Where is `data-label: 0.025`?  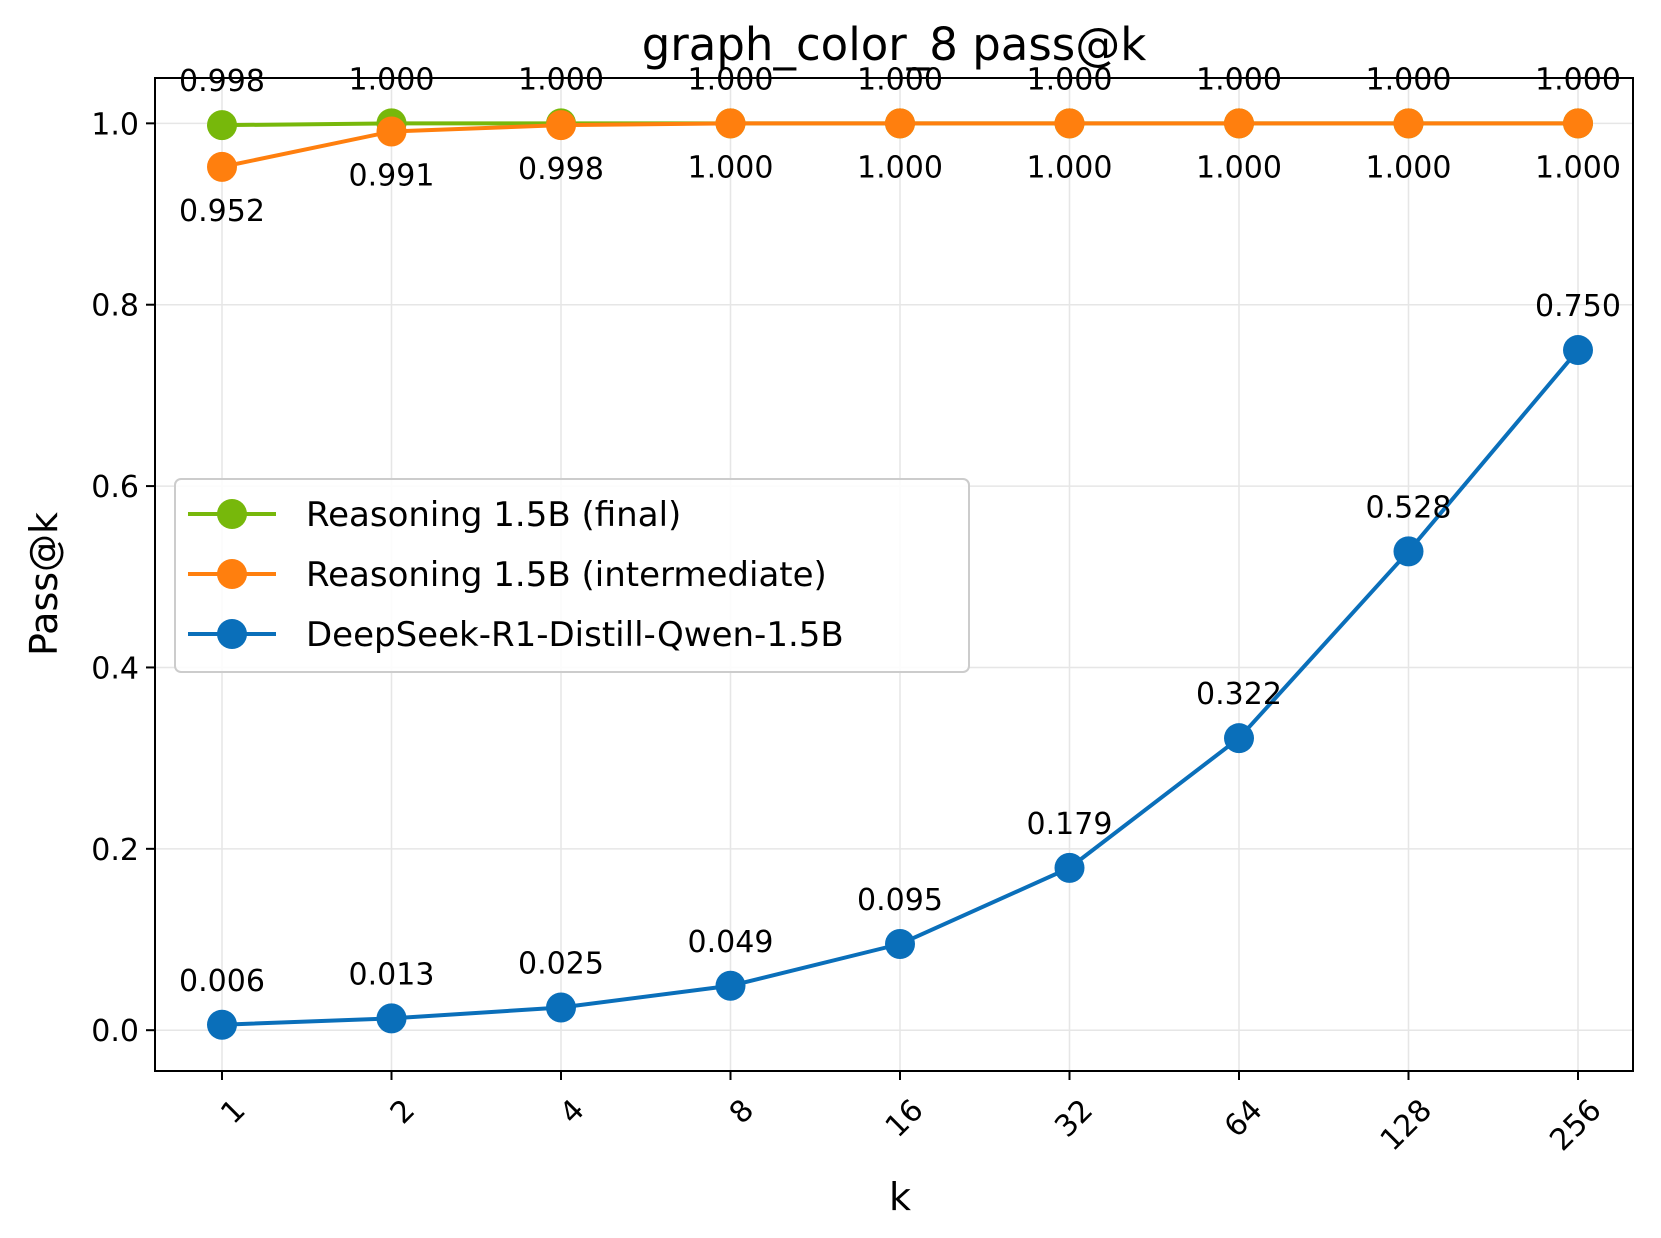 data-label: 0.025 is located at coordinates (561, 964).